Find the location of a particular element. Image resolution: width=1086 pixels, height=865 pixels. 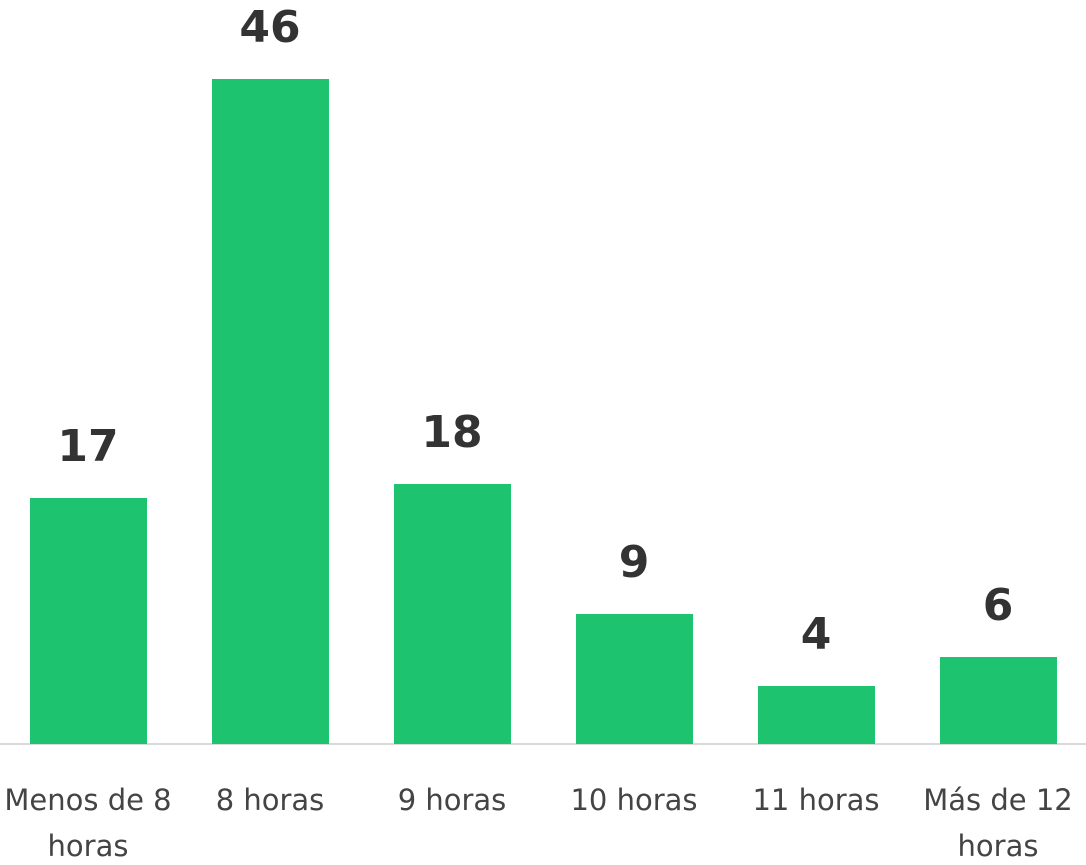

value-label: 17 is located at coordinates (88, 447).